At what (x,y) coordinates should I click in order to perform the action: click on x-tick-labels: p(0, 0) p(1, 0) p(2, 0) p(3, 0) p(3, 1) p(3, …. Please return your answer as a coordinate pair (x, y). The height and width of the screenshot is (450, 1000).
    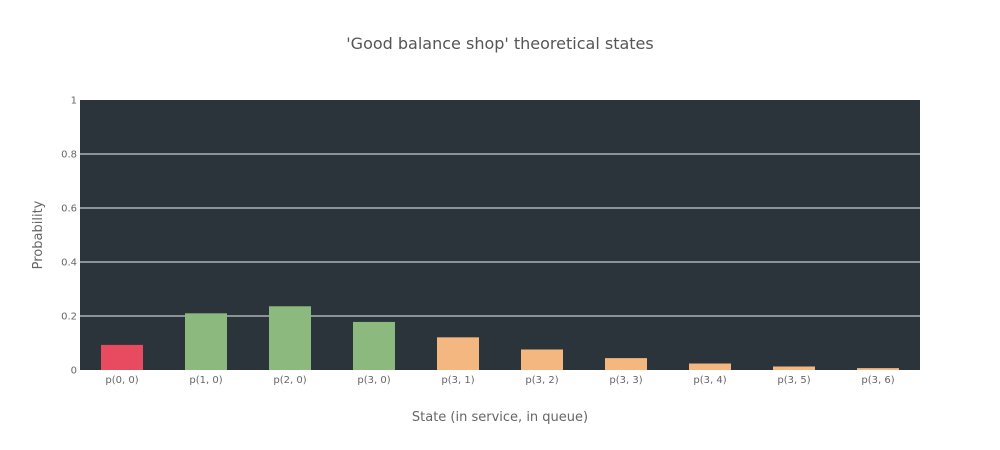
    Looking at the image, I should click on (499, 380).